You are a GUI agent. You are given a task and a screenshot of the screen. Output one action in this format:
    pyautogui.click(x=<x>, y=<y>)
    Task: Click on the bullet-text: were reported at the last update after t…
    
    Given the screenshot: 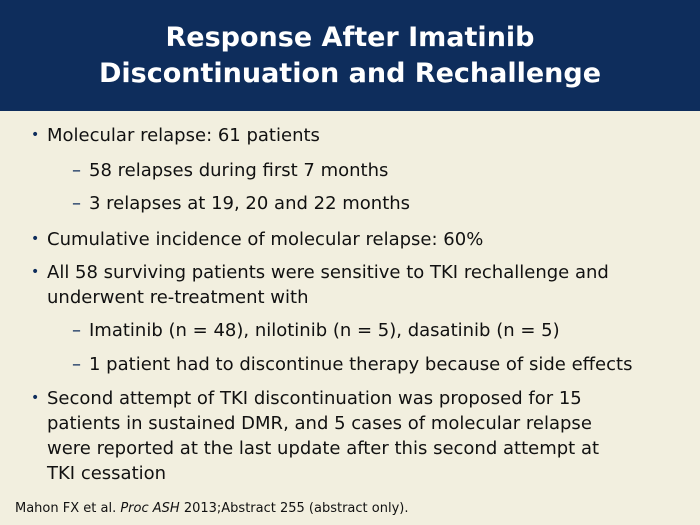 What is the action you would take?
    pyautogui.click(x=323, y=448)
    